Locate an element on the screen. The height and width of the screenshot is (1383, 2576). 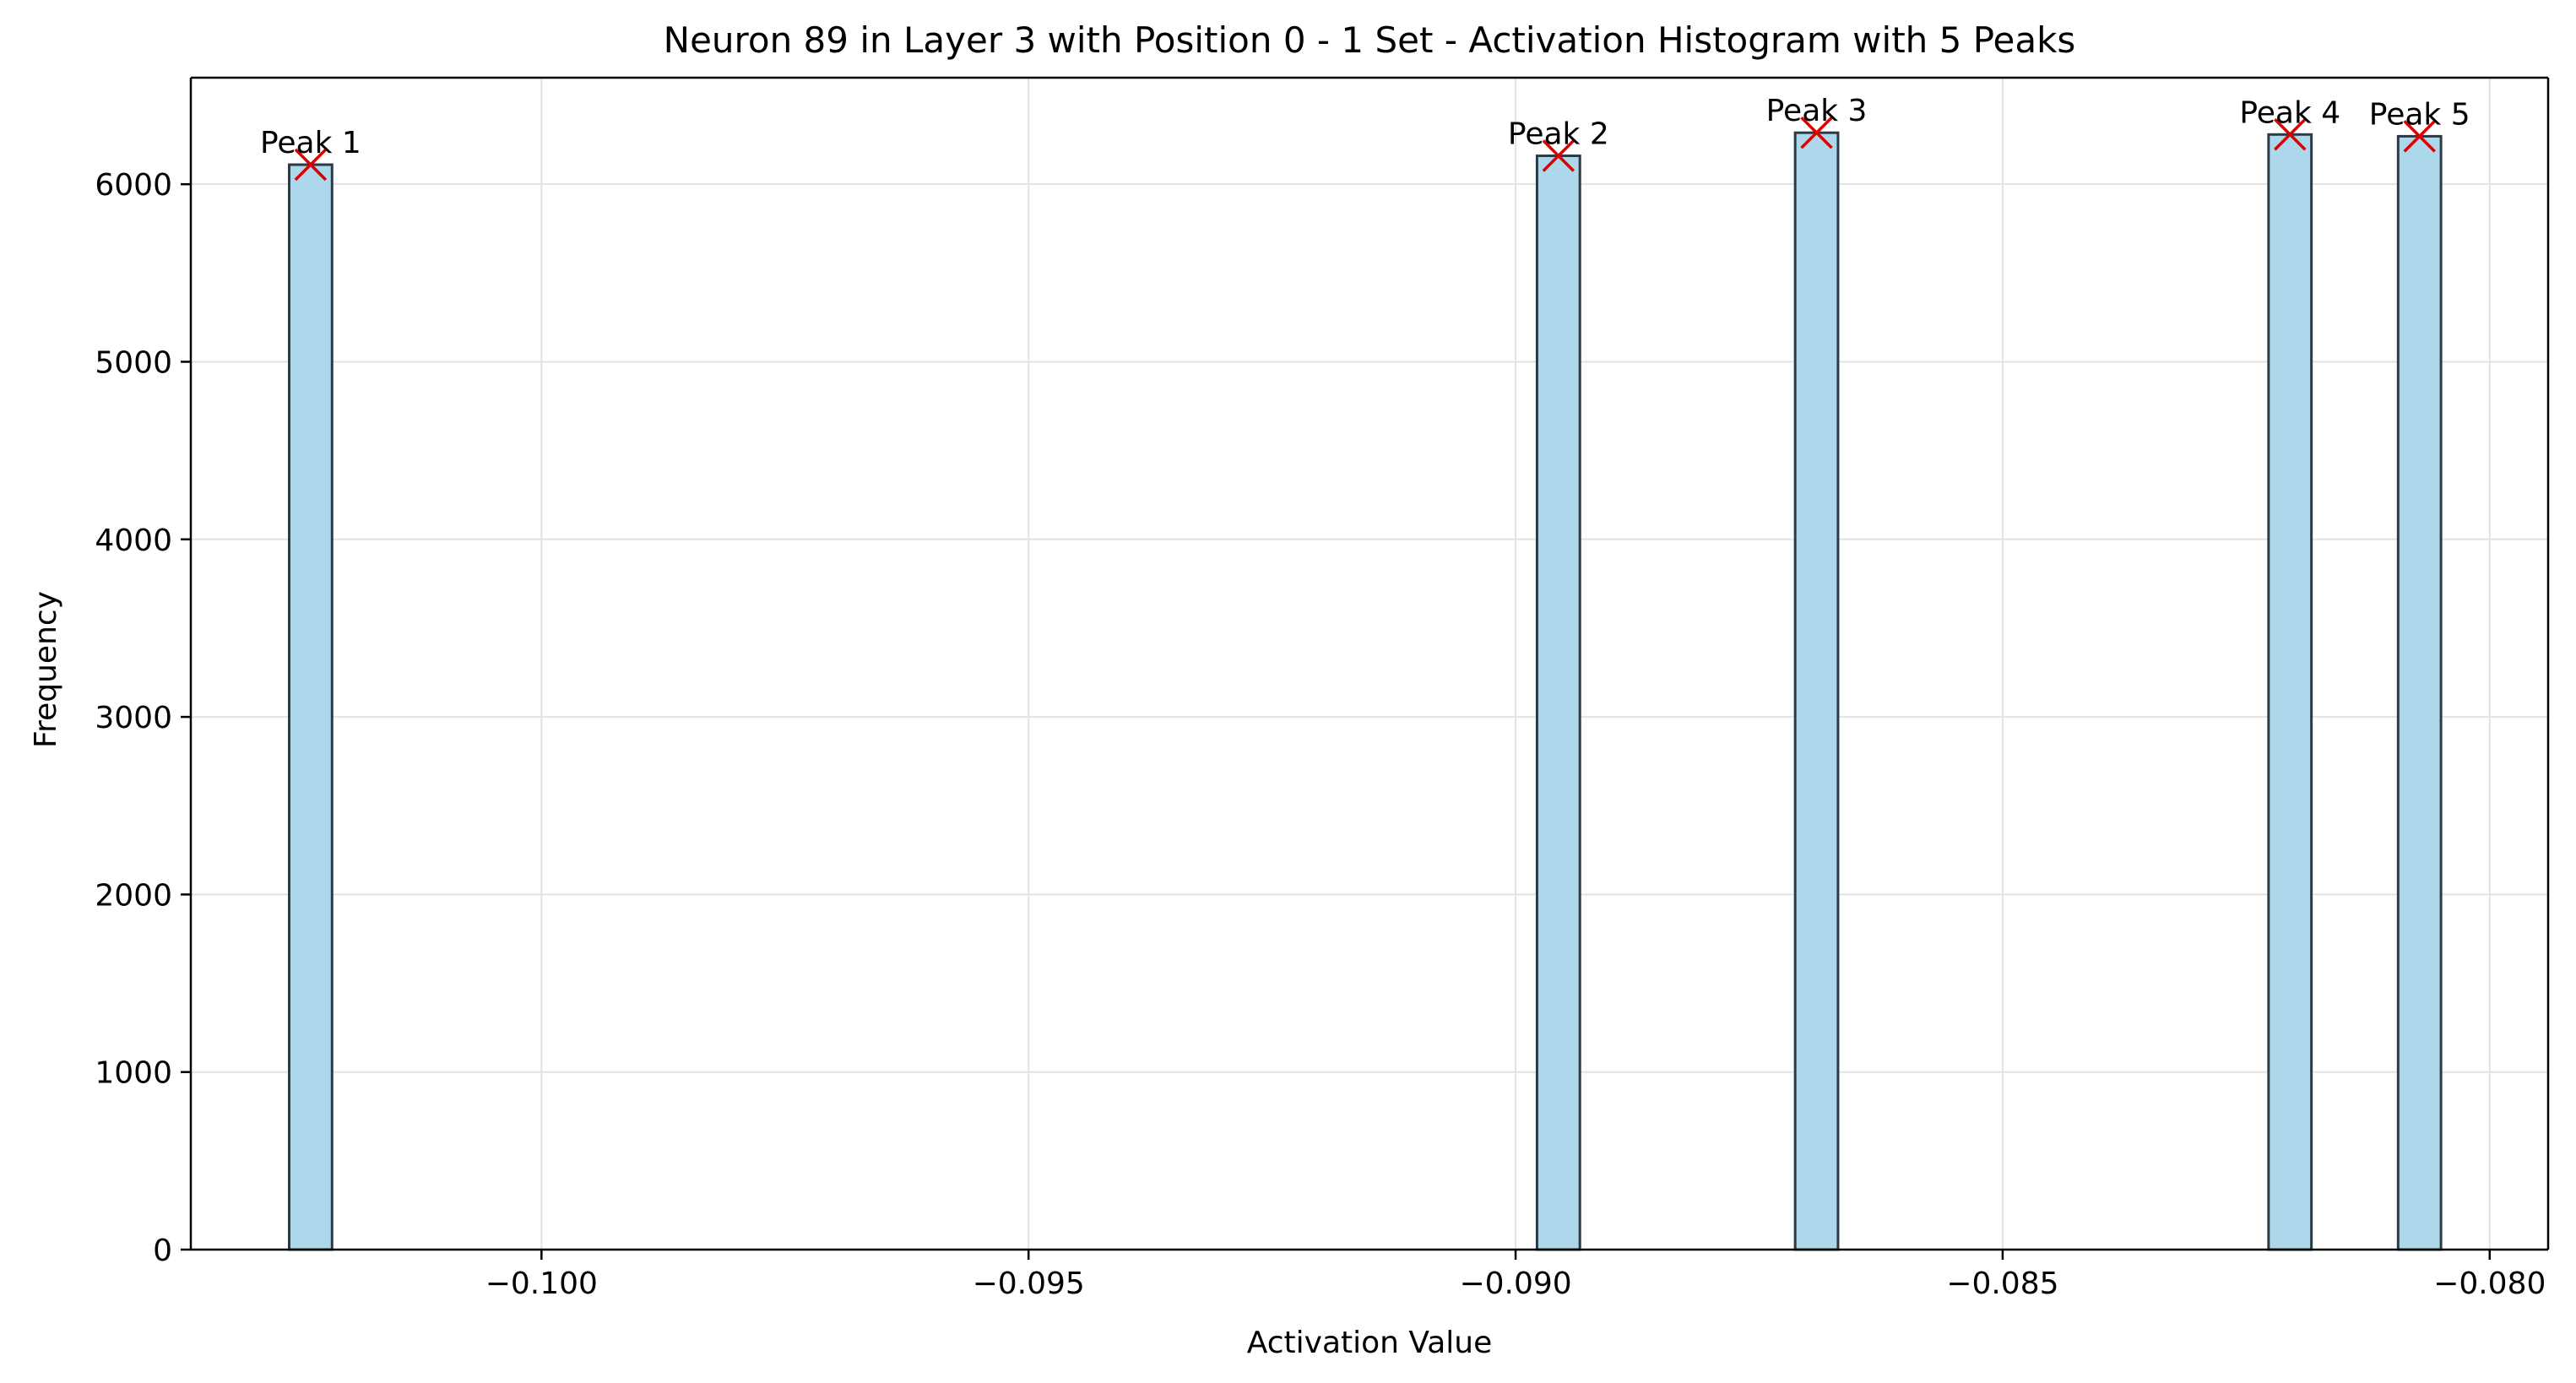
y-tick-label: 1000 is located at coordinates (133, 1073).